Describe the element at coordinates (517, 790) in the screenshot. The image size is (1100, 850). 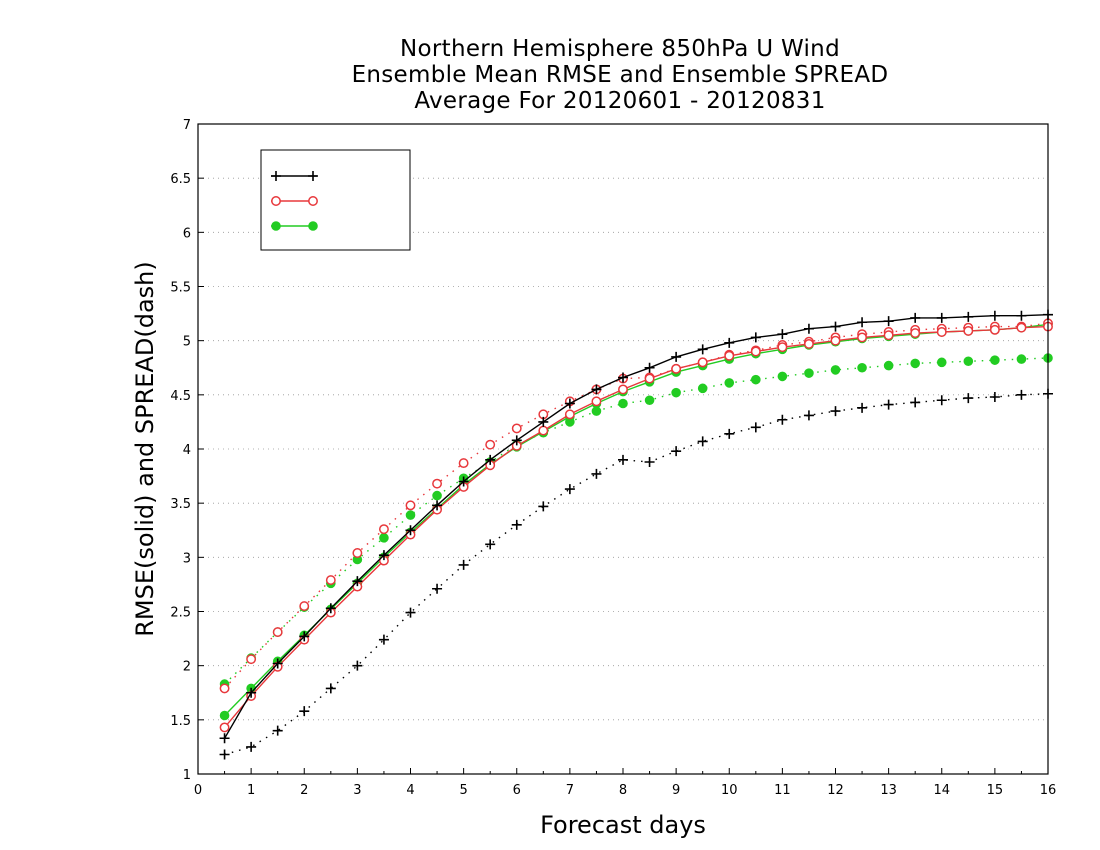
I see `x-tick-label: 6` at that location.